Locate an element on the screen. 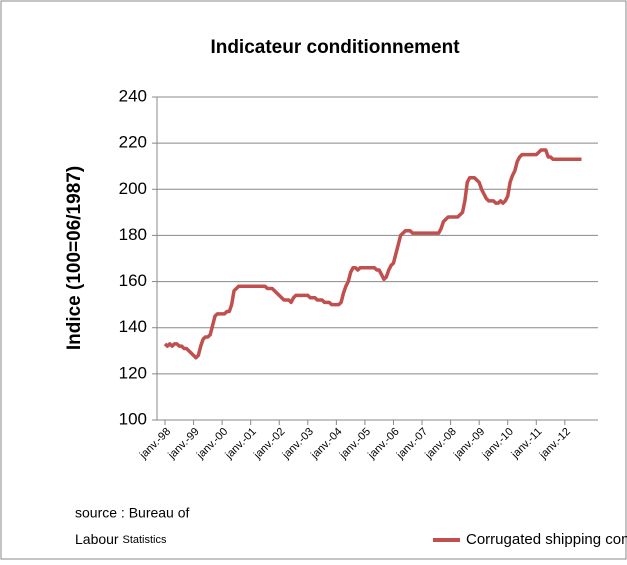 Image resolution: width=627 pixels, height=565 pixels. chart-title: Indicateur conditionnement is located at coordinates (335, 47).